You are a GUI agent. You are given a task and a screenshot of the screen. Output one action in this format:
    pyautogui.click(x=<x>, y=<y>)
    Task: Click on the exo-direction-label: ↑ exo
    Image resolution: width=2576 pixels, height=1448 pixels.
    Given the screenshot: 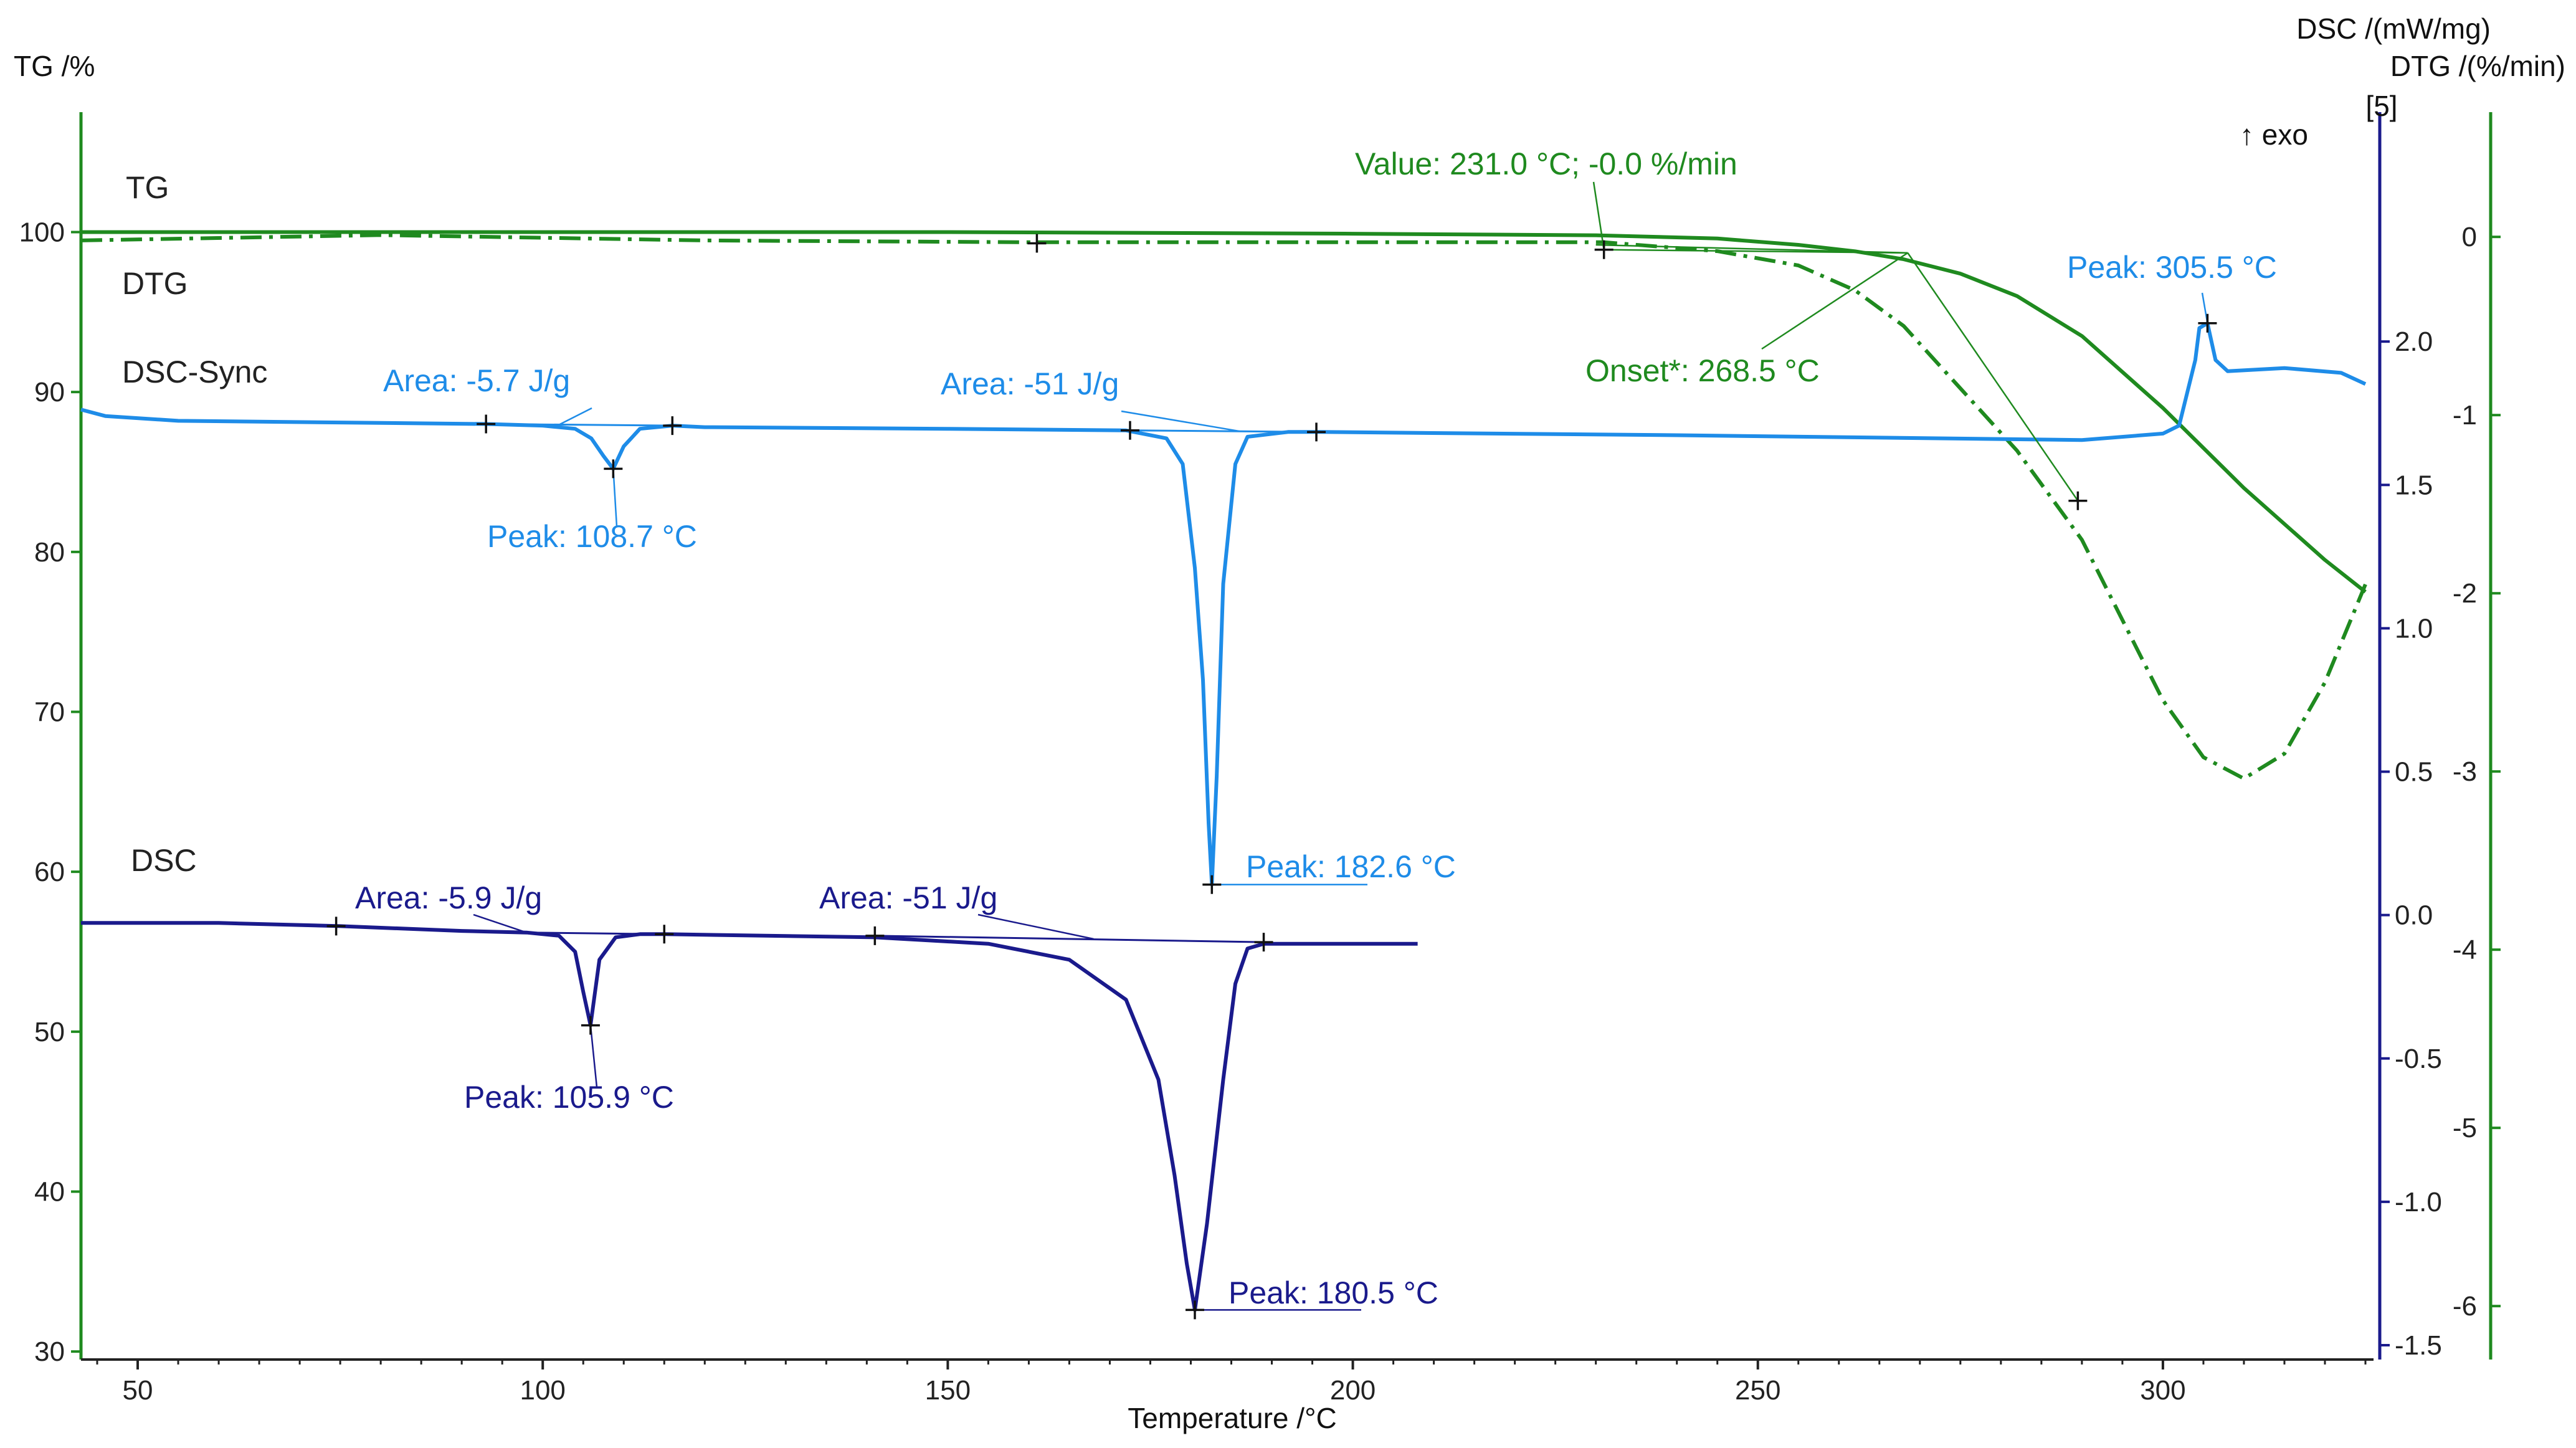 What is the action you would take?
    pyautogui.click(x=2274, y=134)
    